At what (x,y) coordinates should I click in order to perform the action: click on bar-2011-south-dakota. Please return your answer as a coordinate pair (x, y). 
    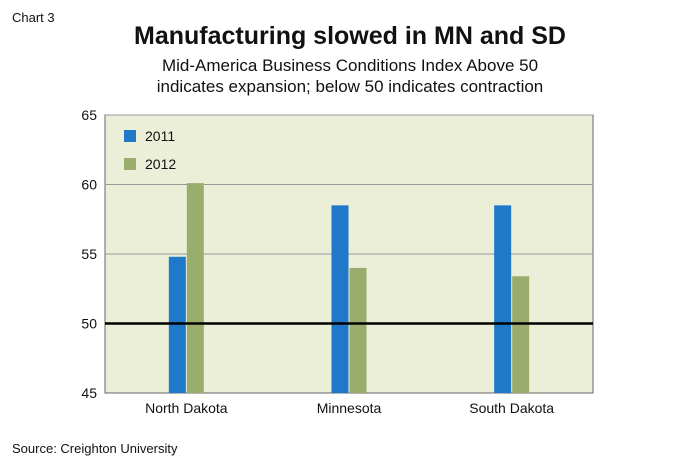
    Looking at the image, I should click on (503, 299).